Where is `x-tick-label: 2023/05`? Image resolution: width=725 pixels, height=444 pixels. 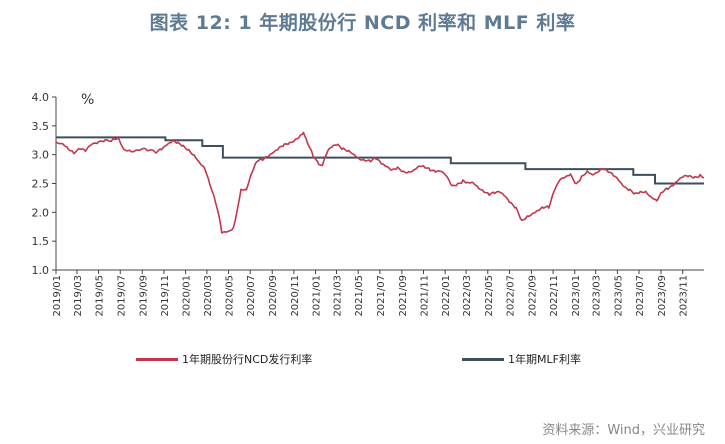 x-tick-label: 2023/05 is located at coordinates (618, 296).